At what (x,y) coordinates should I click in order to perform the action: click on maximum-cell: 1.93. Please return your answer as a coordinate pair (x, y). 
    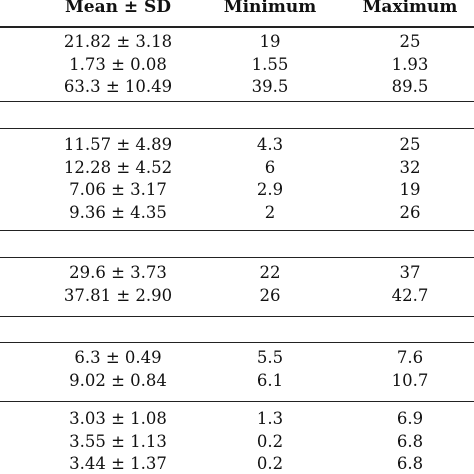
    Looking at the image, I should click on (410, 64).